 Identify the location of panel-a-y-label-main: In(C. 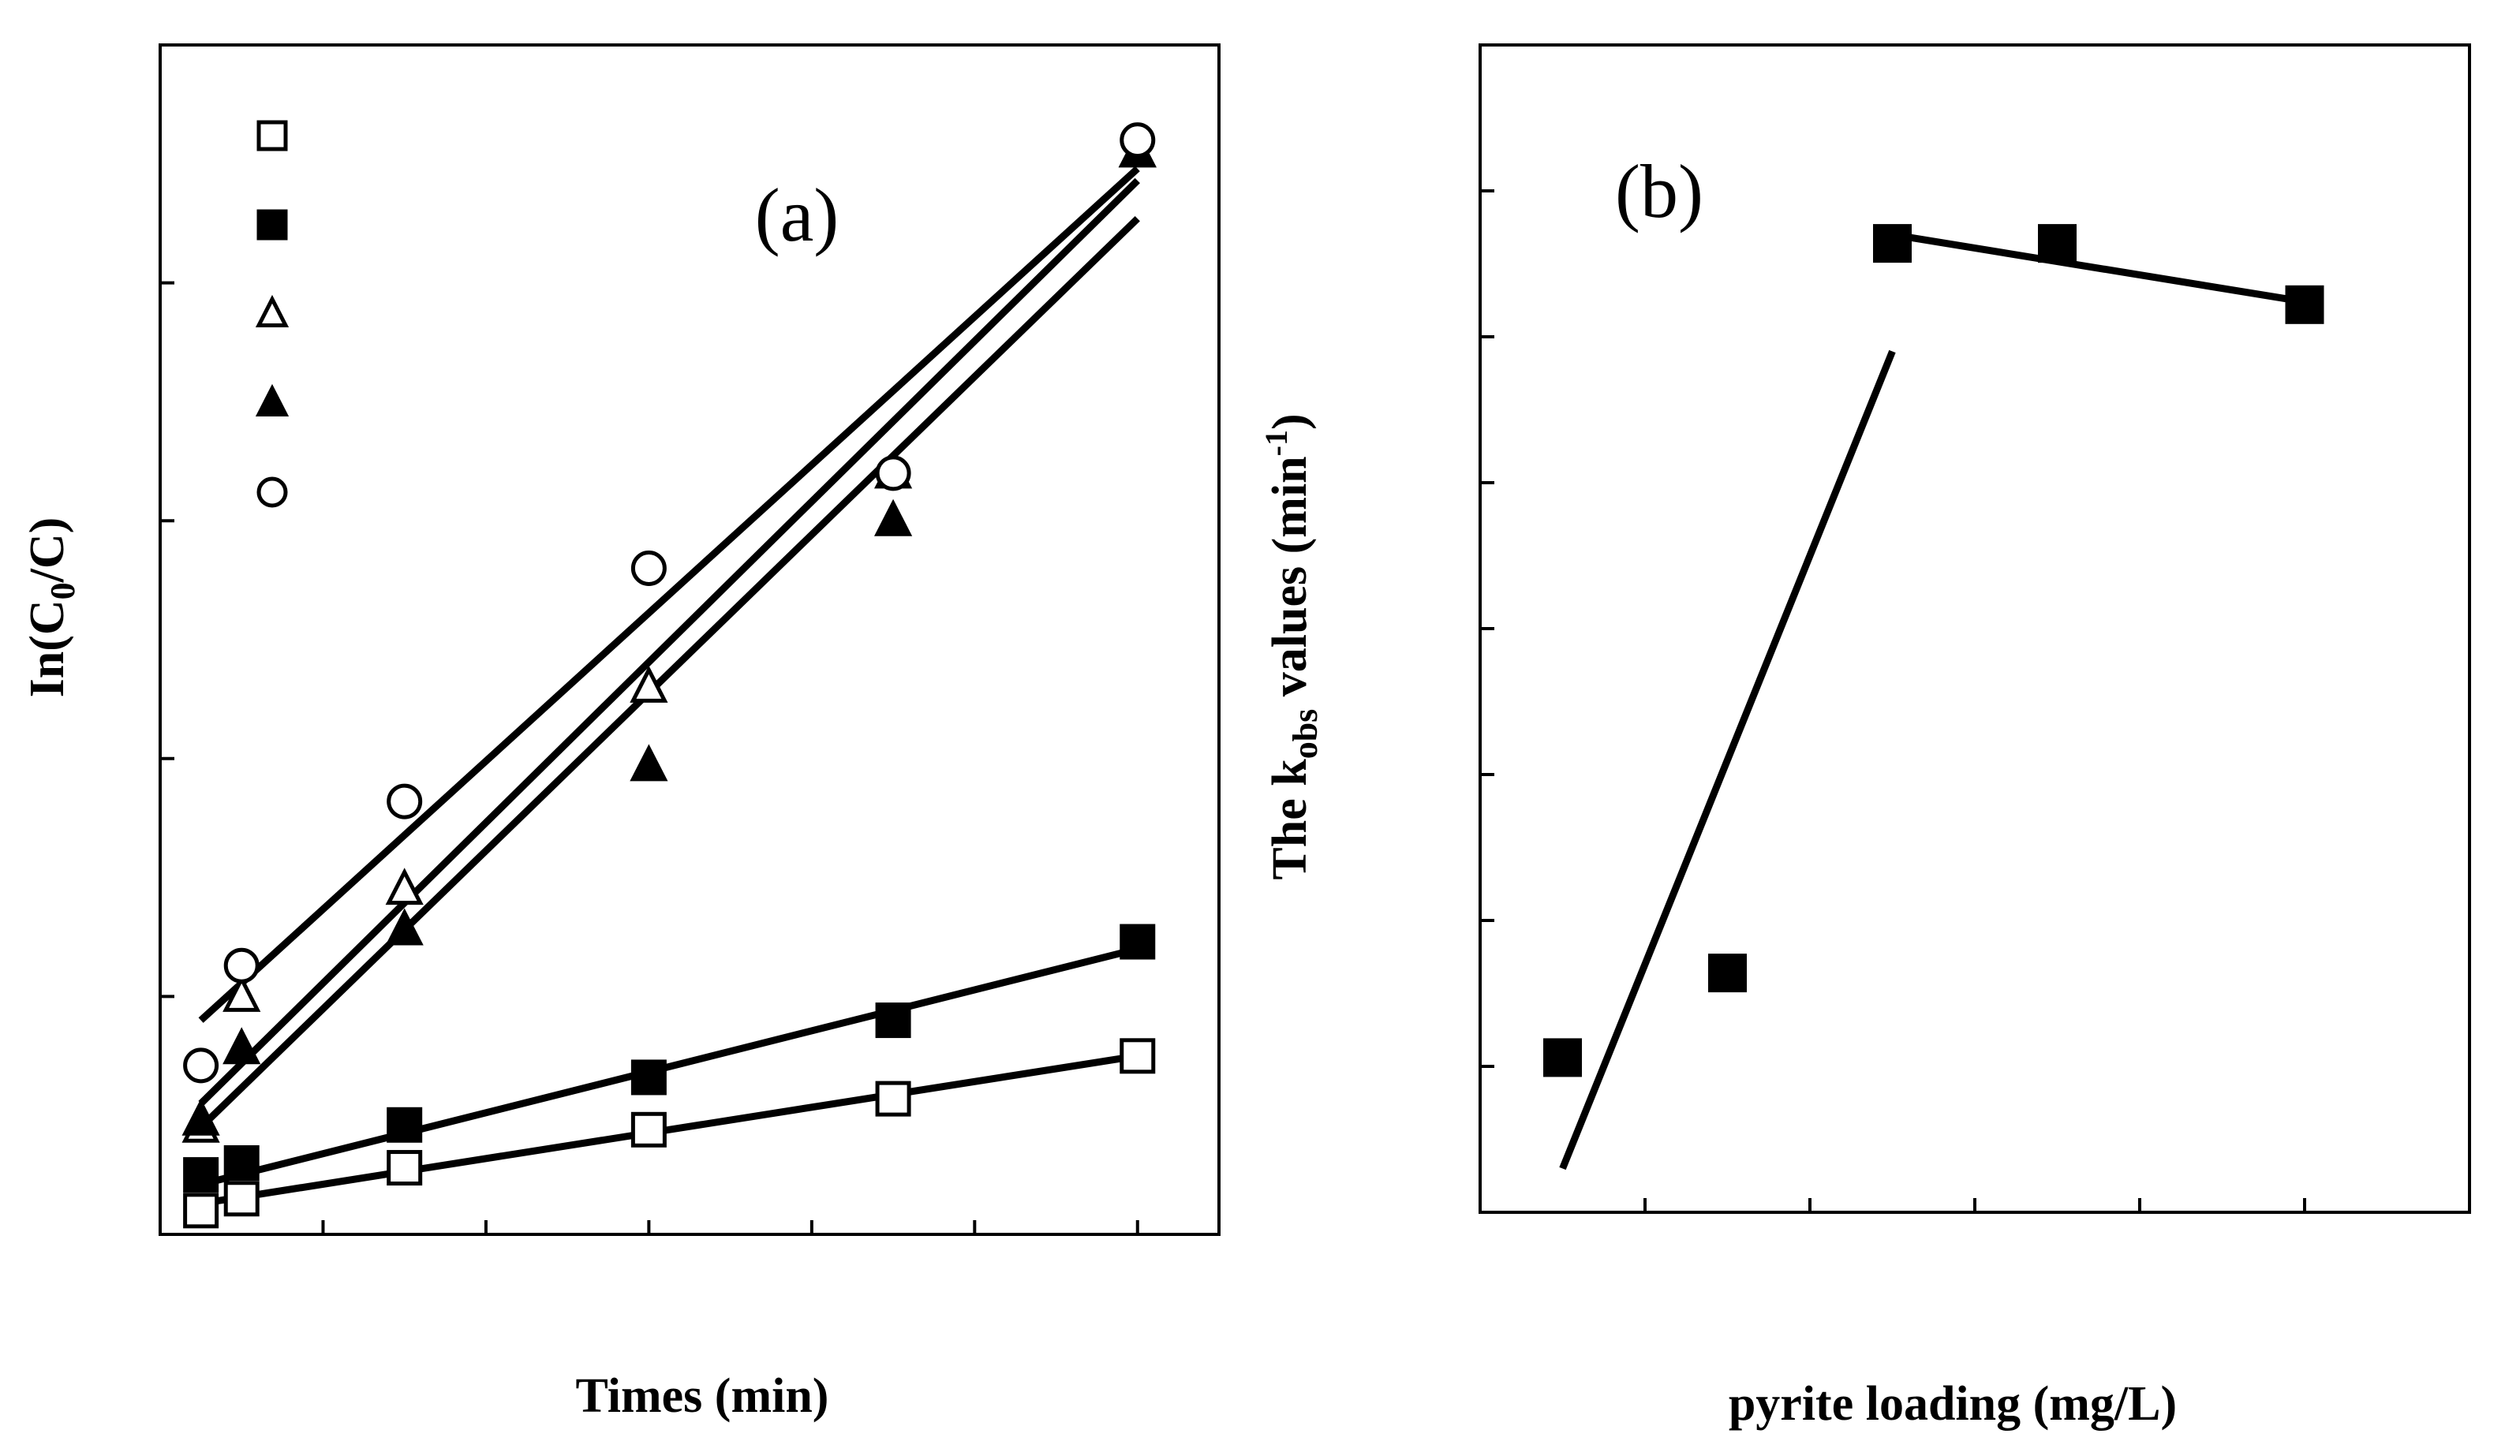
(47, 648).